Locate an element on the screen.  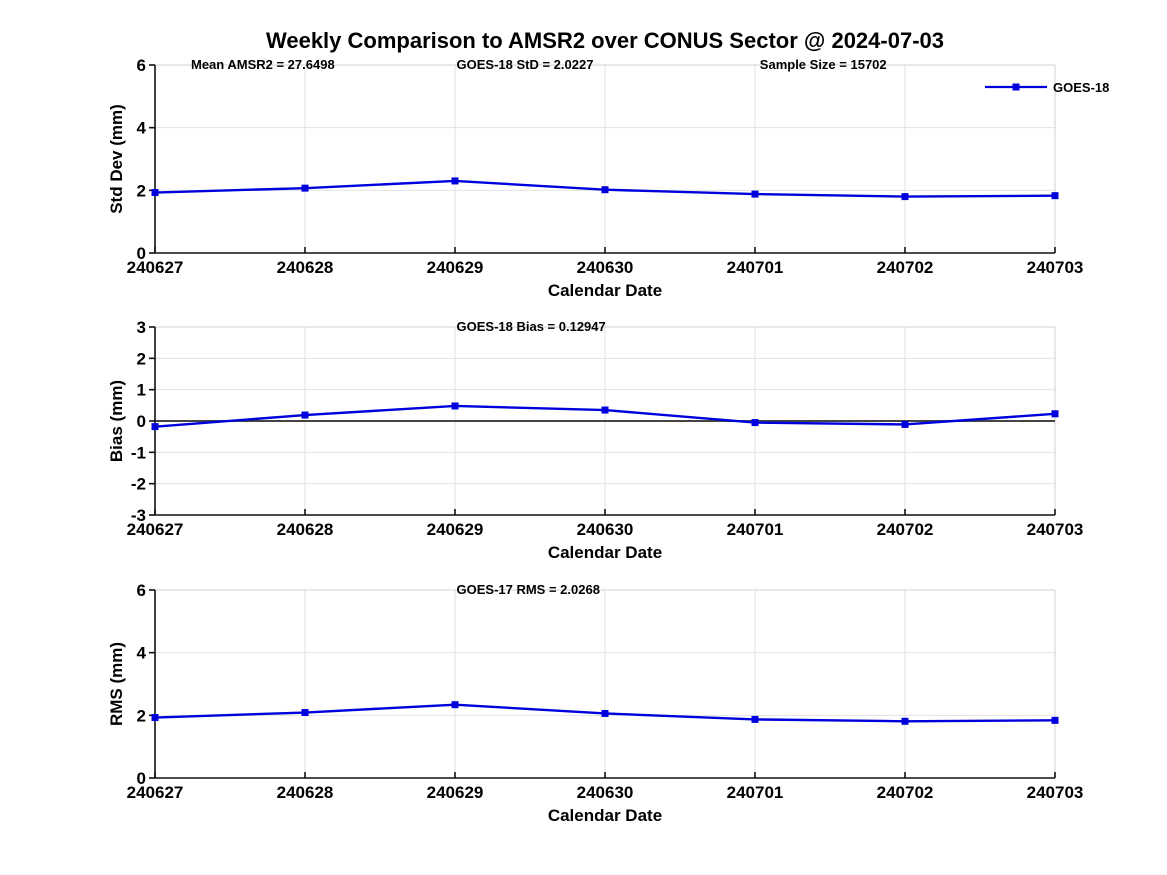
axis-ylabel: Bias (mm) is located at coordinates (116, 421).